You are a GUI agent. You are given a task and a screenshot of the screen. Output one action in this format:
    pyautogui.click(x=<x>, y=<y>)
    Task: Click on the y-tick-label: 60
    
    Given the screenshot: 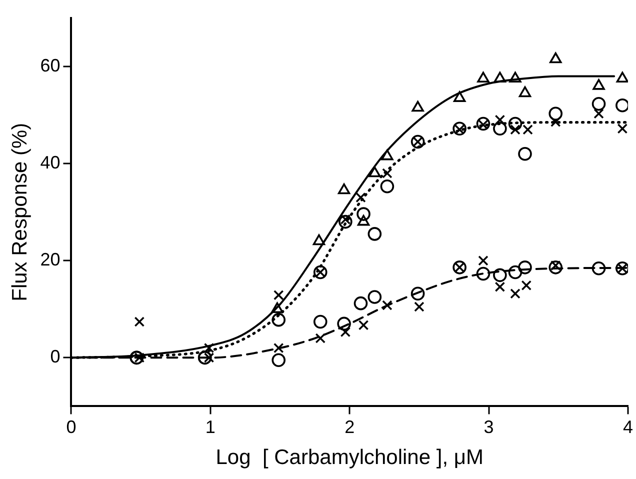 What is the action you would take?
    pyautogui.click(x=50, y=65)
    